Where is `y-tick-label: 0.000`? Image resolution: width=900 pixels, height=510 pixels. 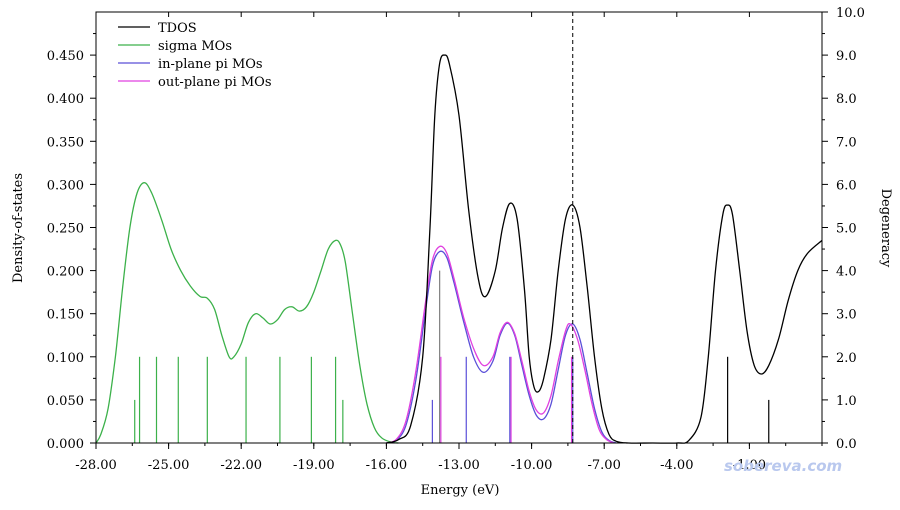
y-tick-label: 0.000 is located at coordinates (65, 444).